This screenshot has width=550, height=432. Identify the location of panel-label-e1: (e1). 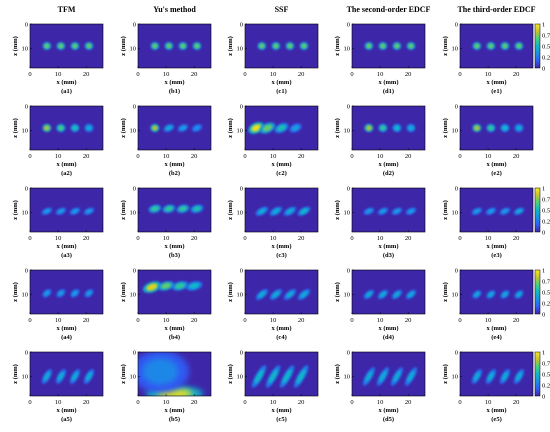
(496, 91).